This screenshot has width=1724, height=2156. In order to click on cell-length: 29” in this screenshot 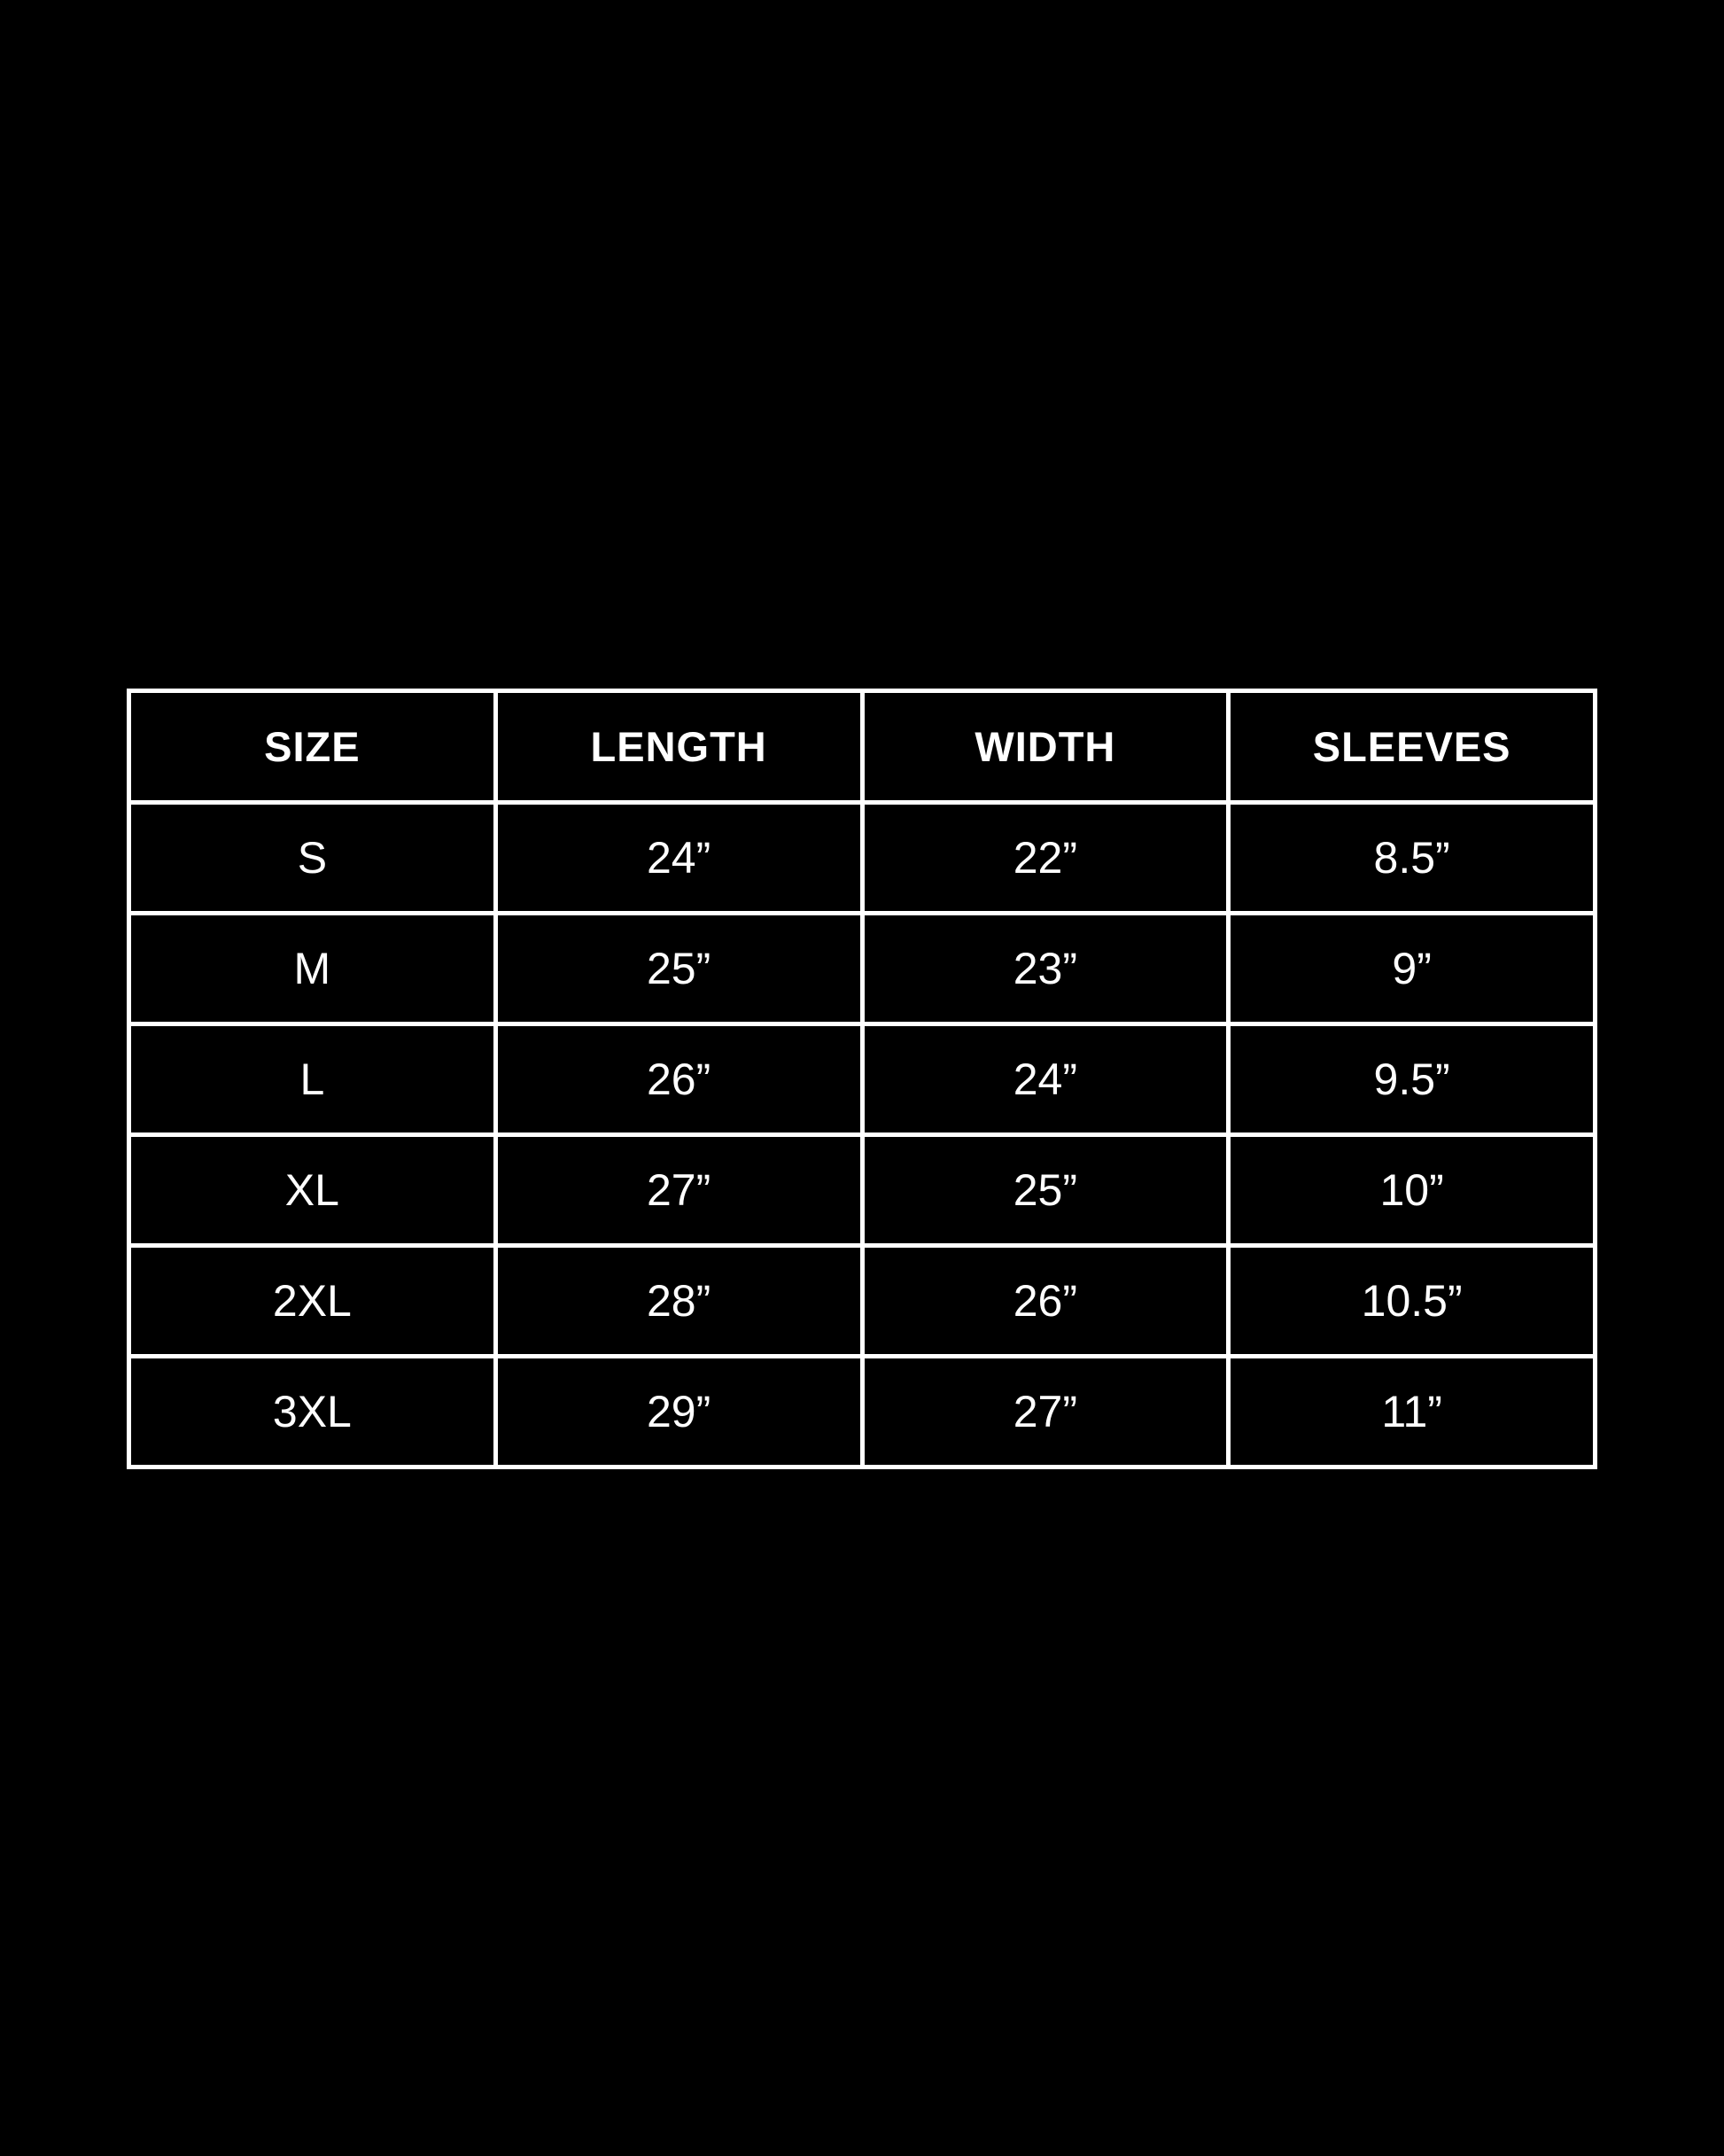, I will do `click(679, 1411)`.